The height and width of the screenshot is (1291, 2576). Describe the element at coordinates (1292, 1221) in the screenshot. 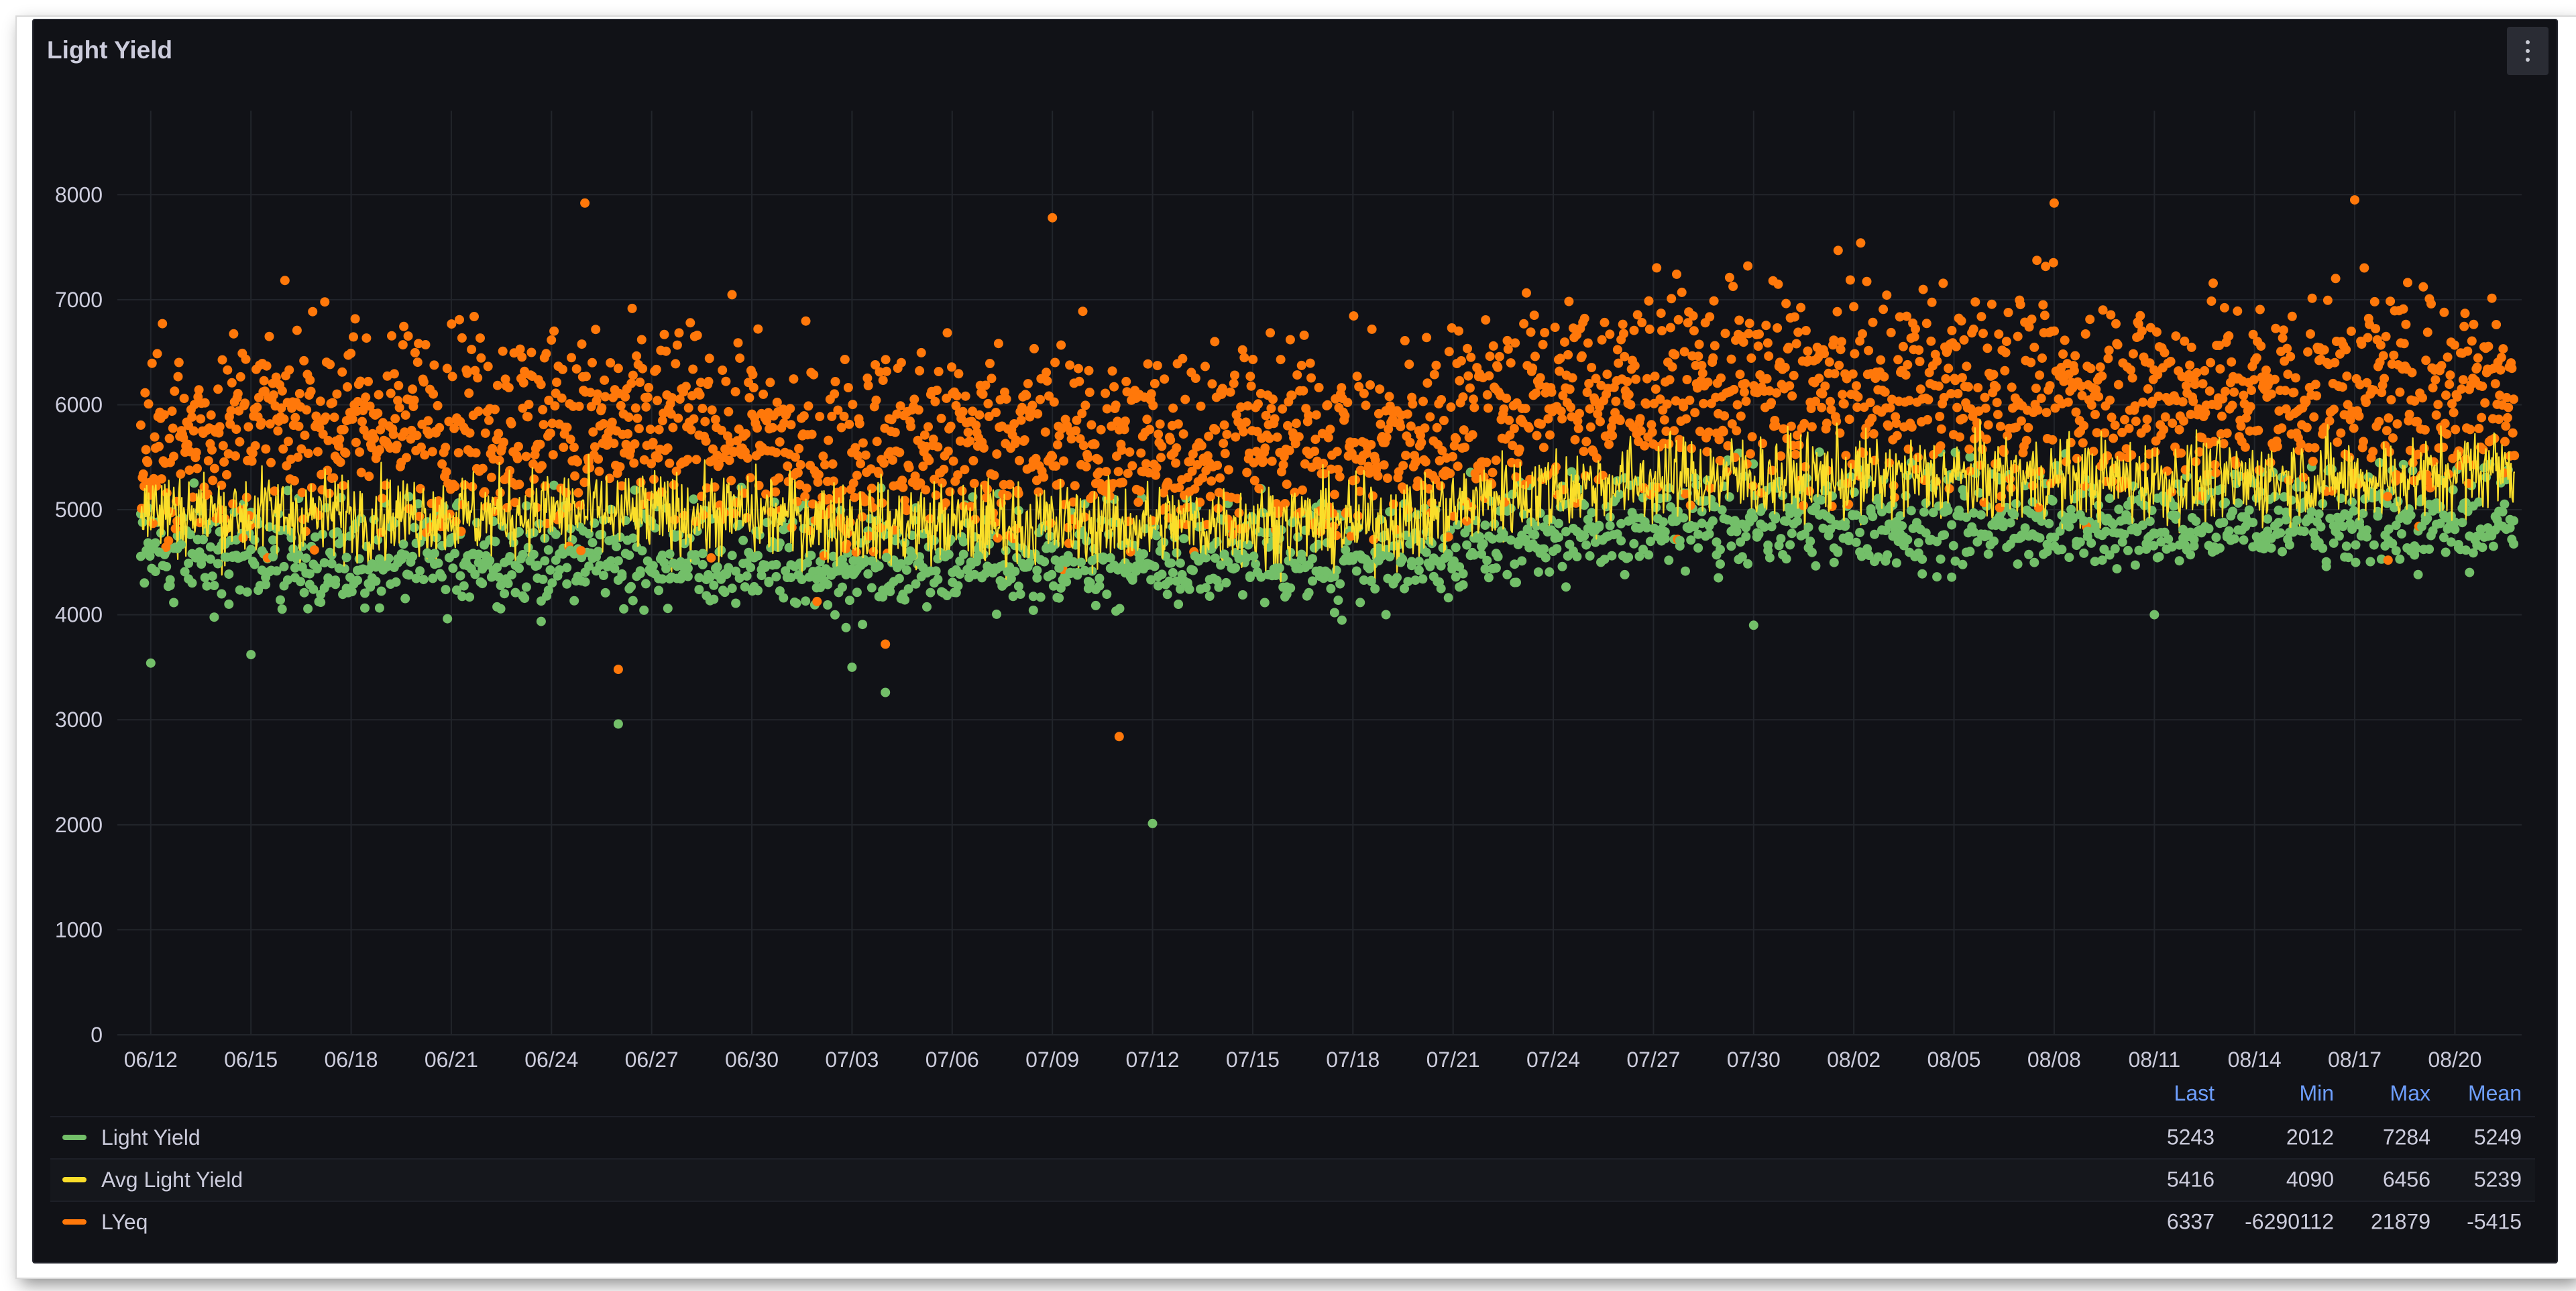

I see `legend-row-lyeq: LYeq 6337 -6290112 21879 -5415` at that location.